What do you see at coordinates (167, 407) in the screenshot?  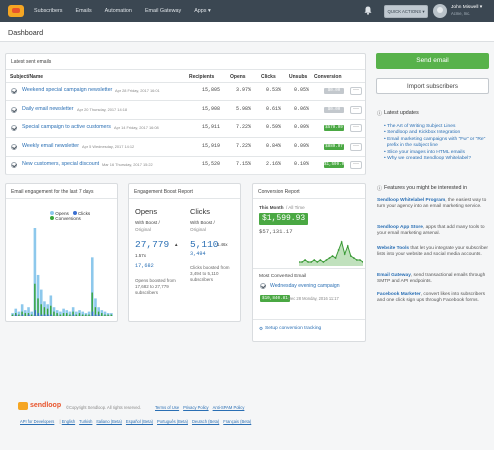 I see `terms-link: Terms of Use` at bounding box center [167, 407].